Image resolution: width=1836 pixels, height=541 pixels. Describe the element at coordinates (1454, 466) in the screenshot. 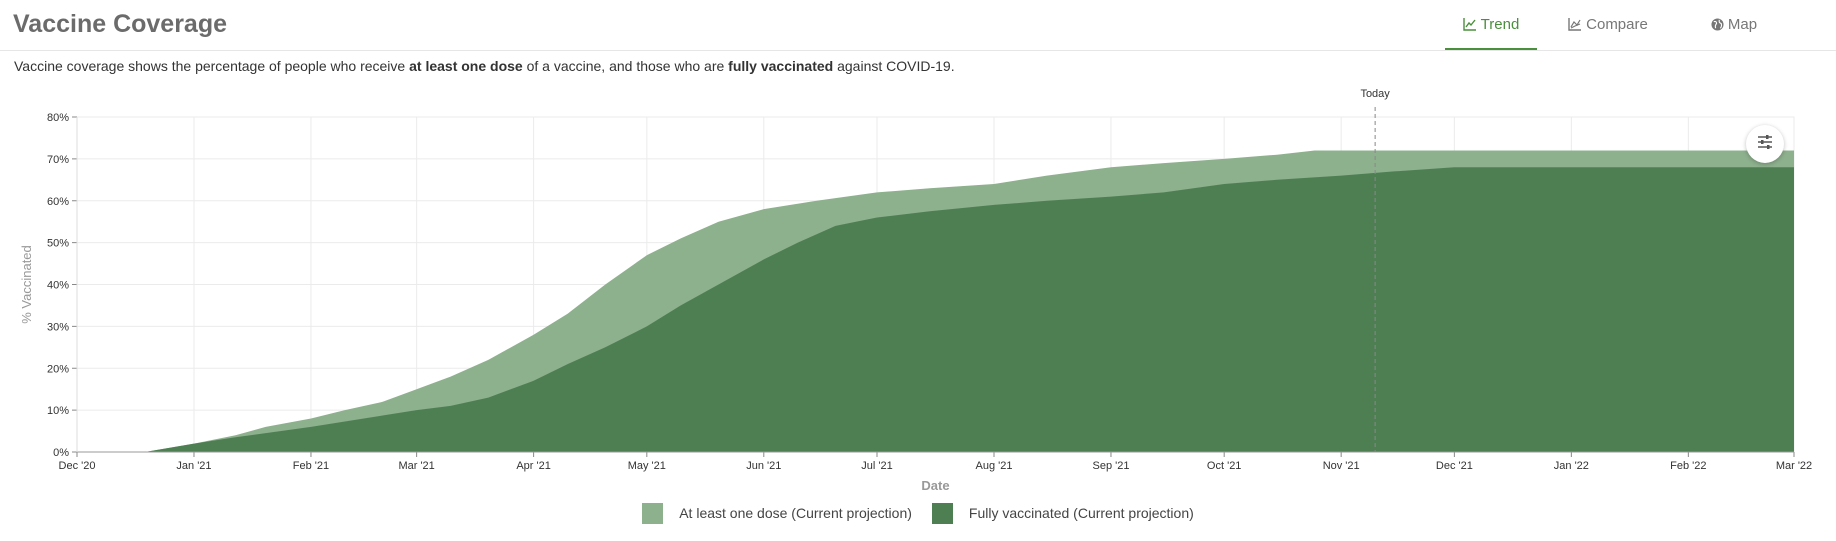

I see `x-tick-label: Dec '21` at that location.